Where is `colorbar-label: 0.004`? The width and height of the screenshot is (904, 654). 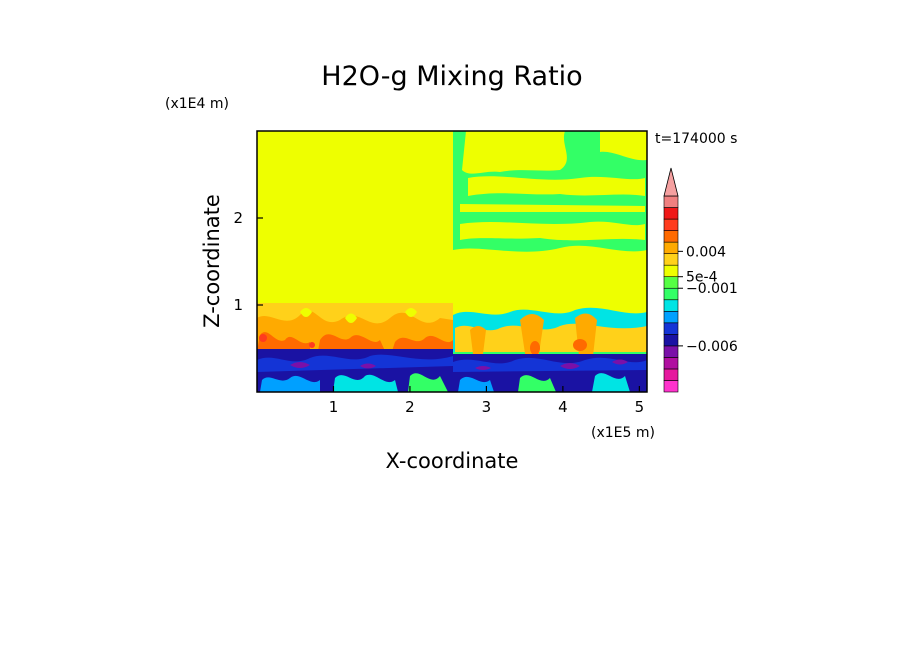
colorbar-label: 0.004 is located at coordinates (706, 252).